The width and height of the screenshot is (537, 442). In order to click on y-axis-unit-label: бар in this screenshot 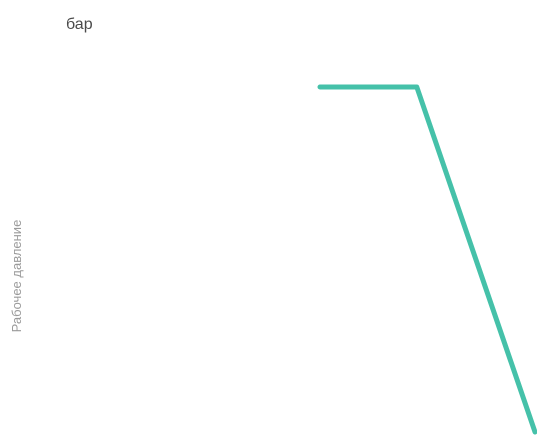, I will do `click(79, 24)`.